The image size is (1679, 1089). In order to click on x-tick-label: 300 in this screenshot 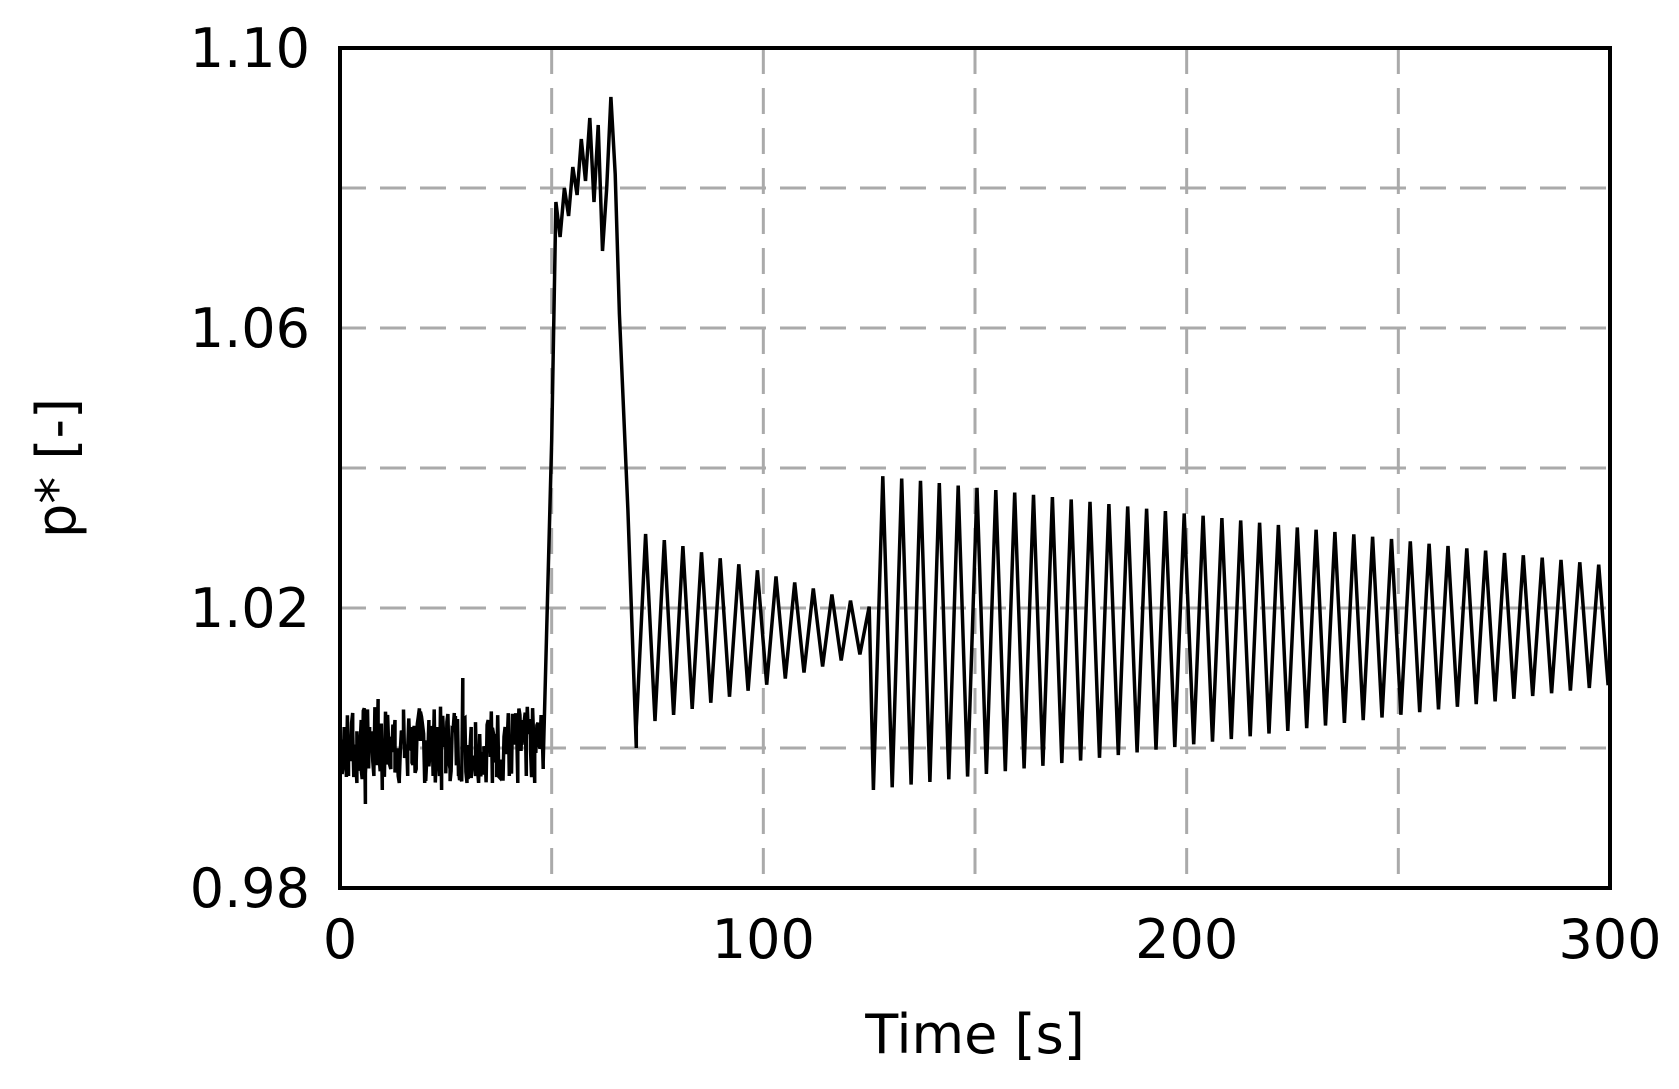, I will do `click(1609, 939)`.